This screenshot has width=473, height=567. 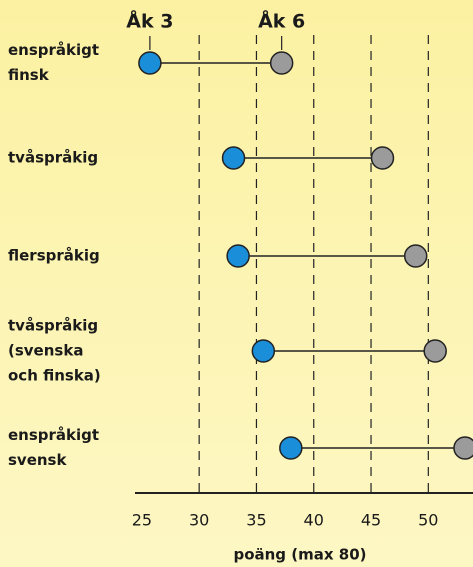 What do you see at coordinates (45, 351) in the screenshot?
I see `category-label: (svenska` at bounding box center [45, 351].